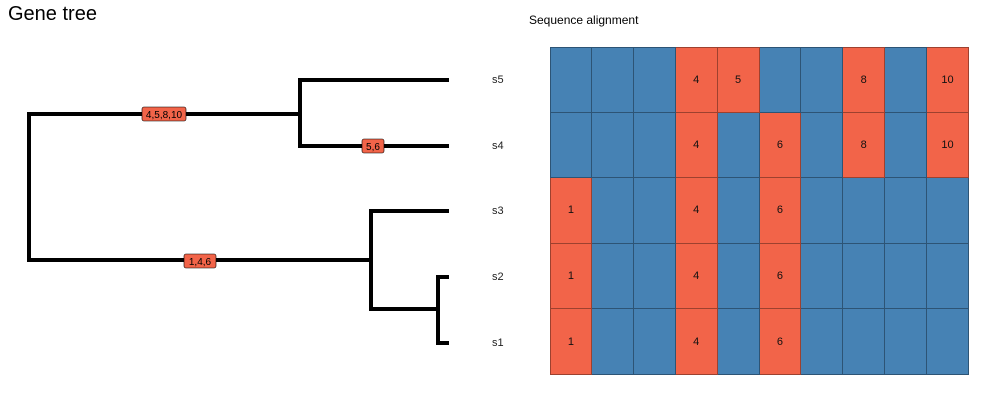 This screenshot has width=995, height=400. I want to click on tip-label: s3, so click(498, 211).